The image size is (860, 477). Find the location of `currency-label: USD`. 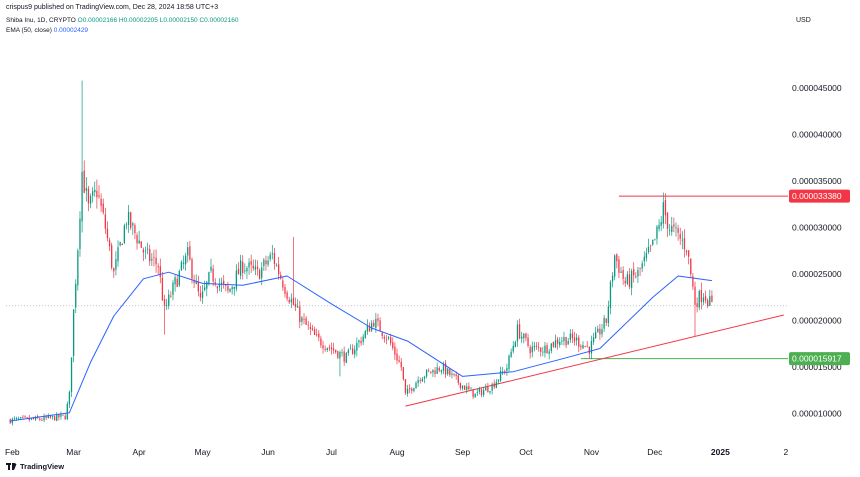

currency-label: USD is located at coordinates (803, 20).